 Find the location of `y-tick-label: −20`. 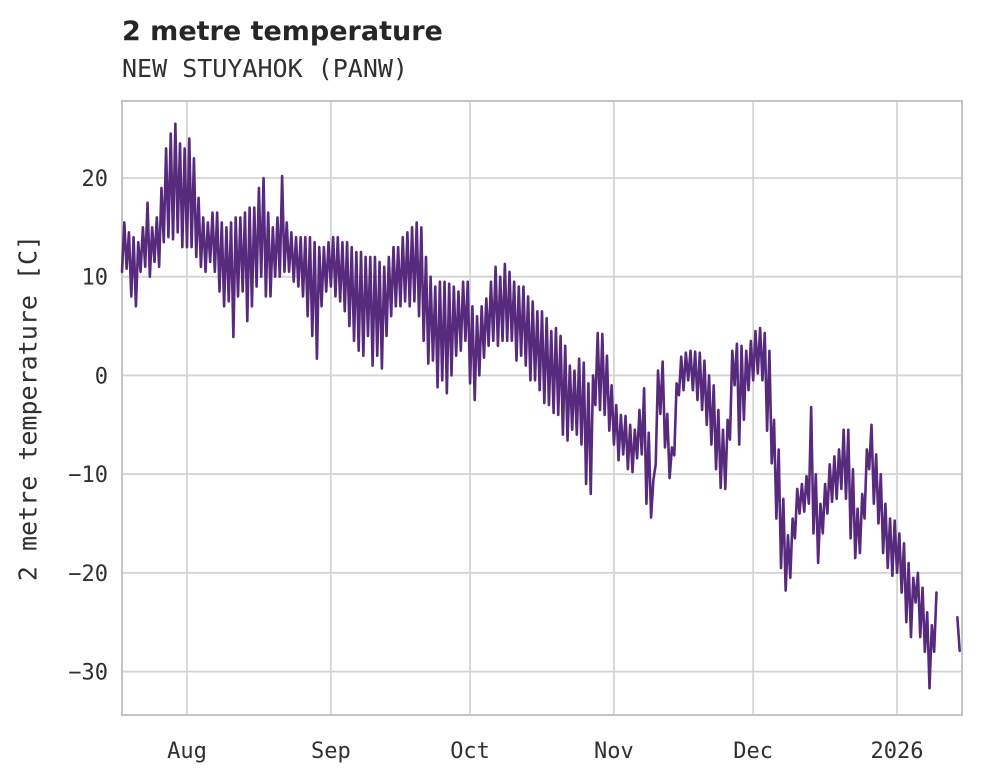

y-tick-label: −20 is located at coordinates (88, 574).